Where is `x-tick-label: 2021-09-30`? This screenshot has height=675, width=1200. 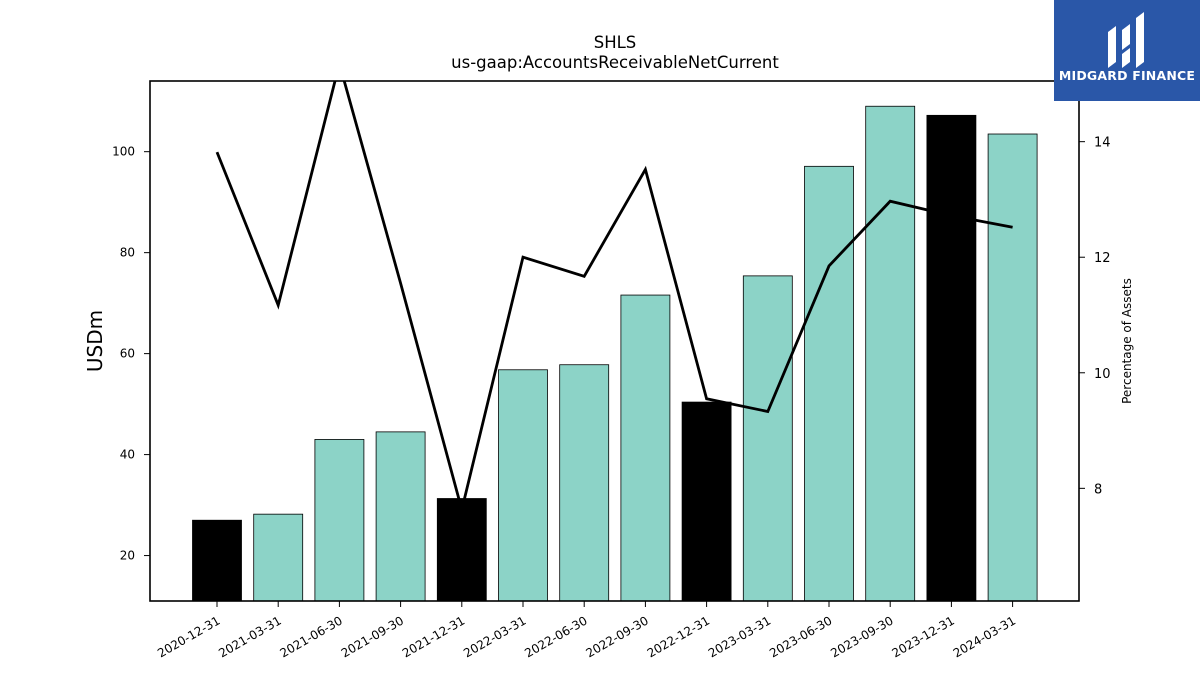
x-tick-label: 2021-09-30 is located at coordinates (372, 636).